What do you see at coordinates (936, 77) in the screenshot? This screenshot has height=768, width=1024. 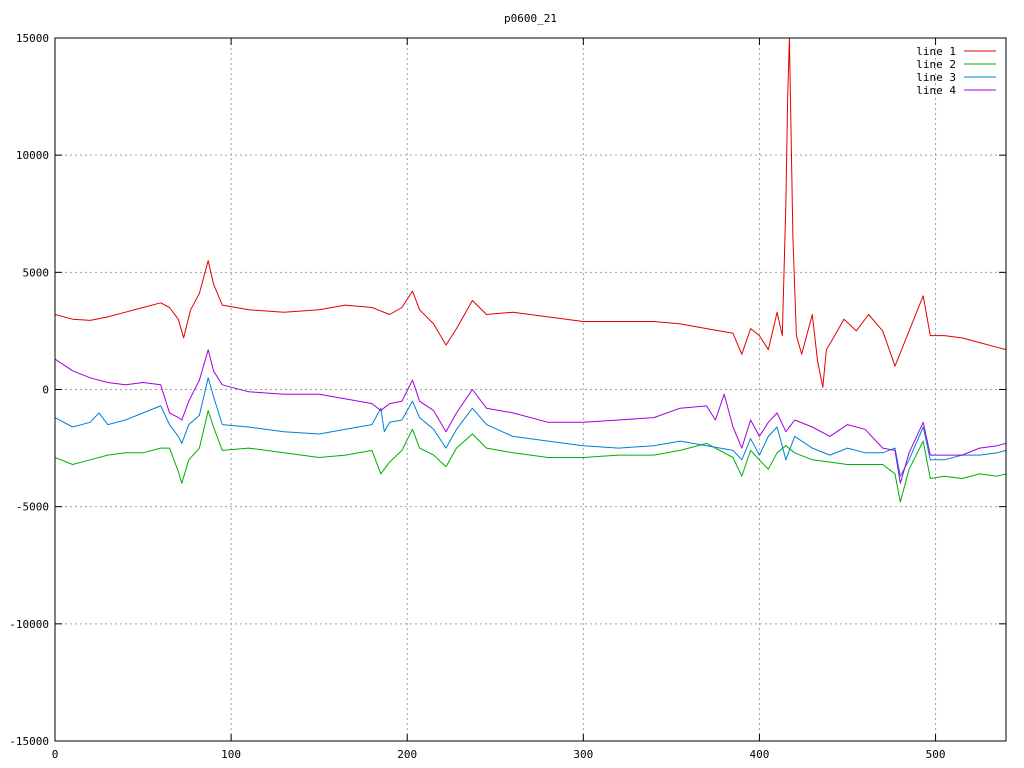 I see `legend-label-3: line 3` at bounding box center [936, 77].